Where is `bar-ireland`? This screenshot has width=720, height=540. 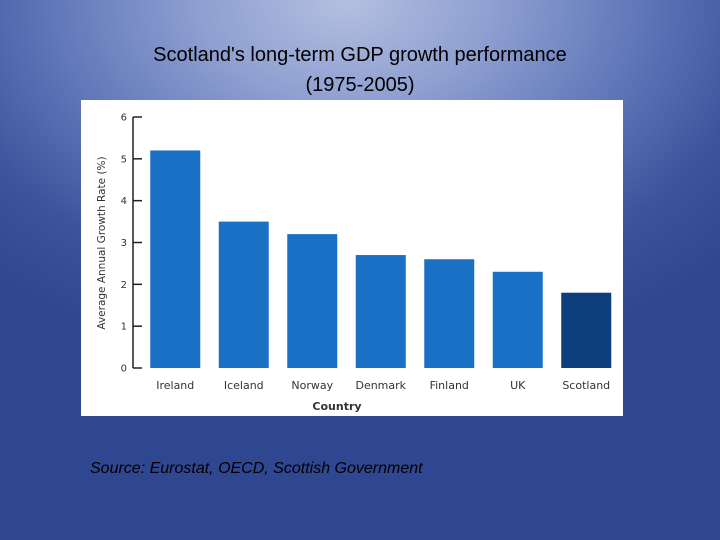 bar-ireland is located at coordinates (175, 259).